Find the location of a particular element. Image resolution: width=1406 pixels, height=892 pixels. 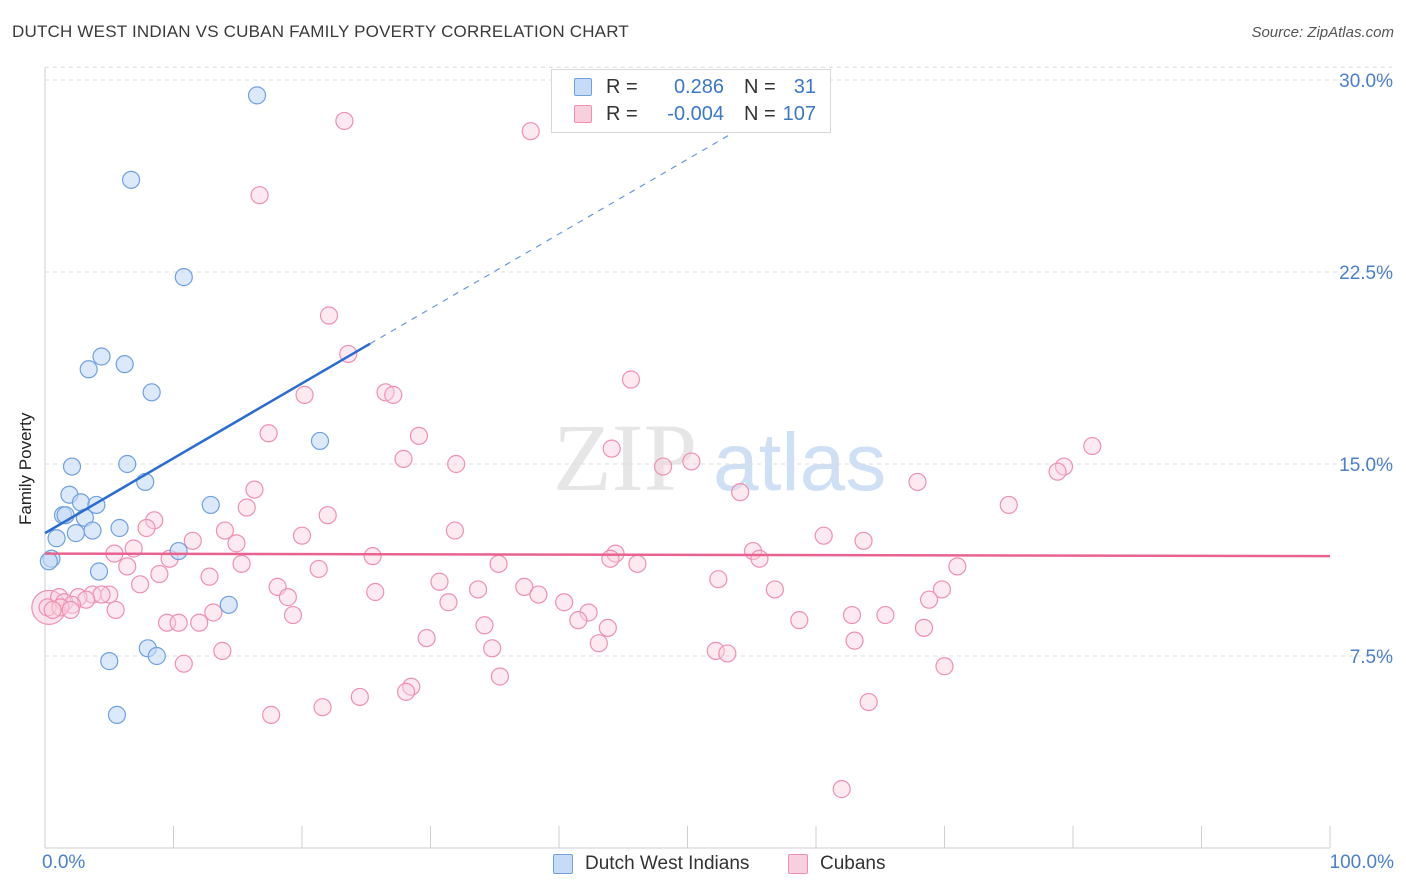

legend-swatch-cubans is located at coordinates (583, 114).